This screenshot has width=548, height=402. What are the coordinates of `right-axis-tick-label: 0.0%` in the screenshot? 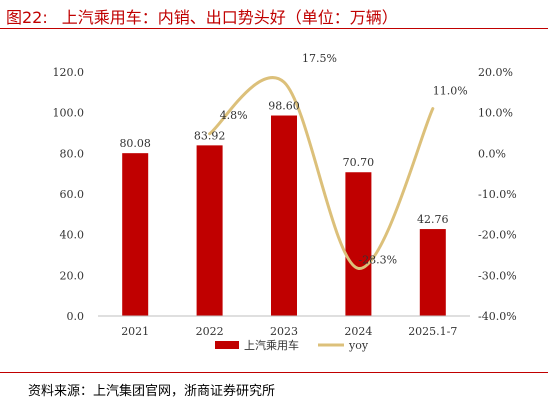 It's located at (492, 153).